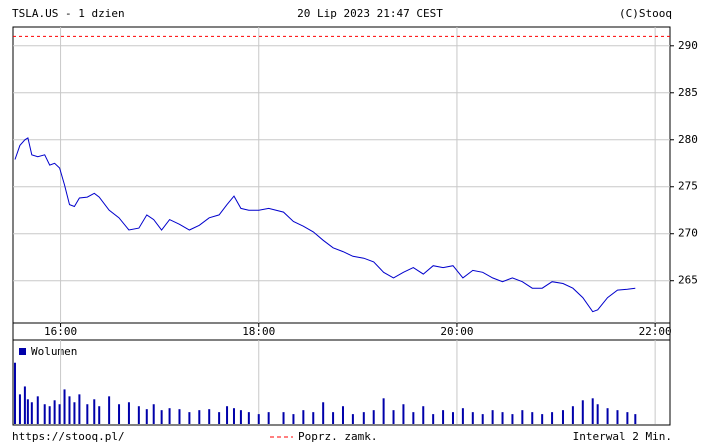 The image size is (707, 446). What do you see at coordinates (258, 331) in the screenshot?
I see `x-tick-label: 18:00` at bounding box center [258, 331].